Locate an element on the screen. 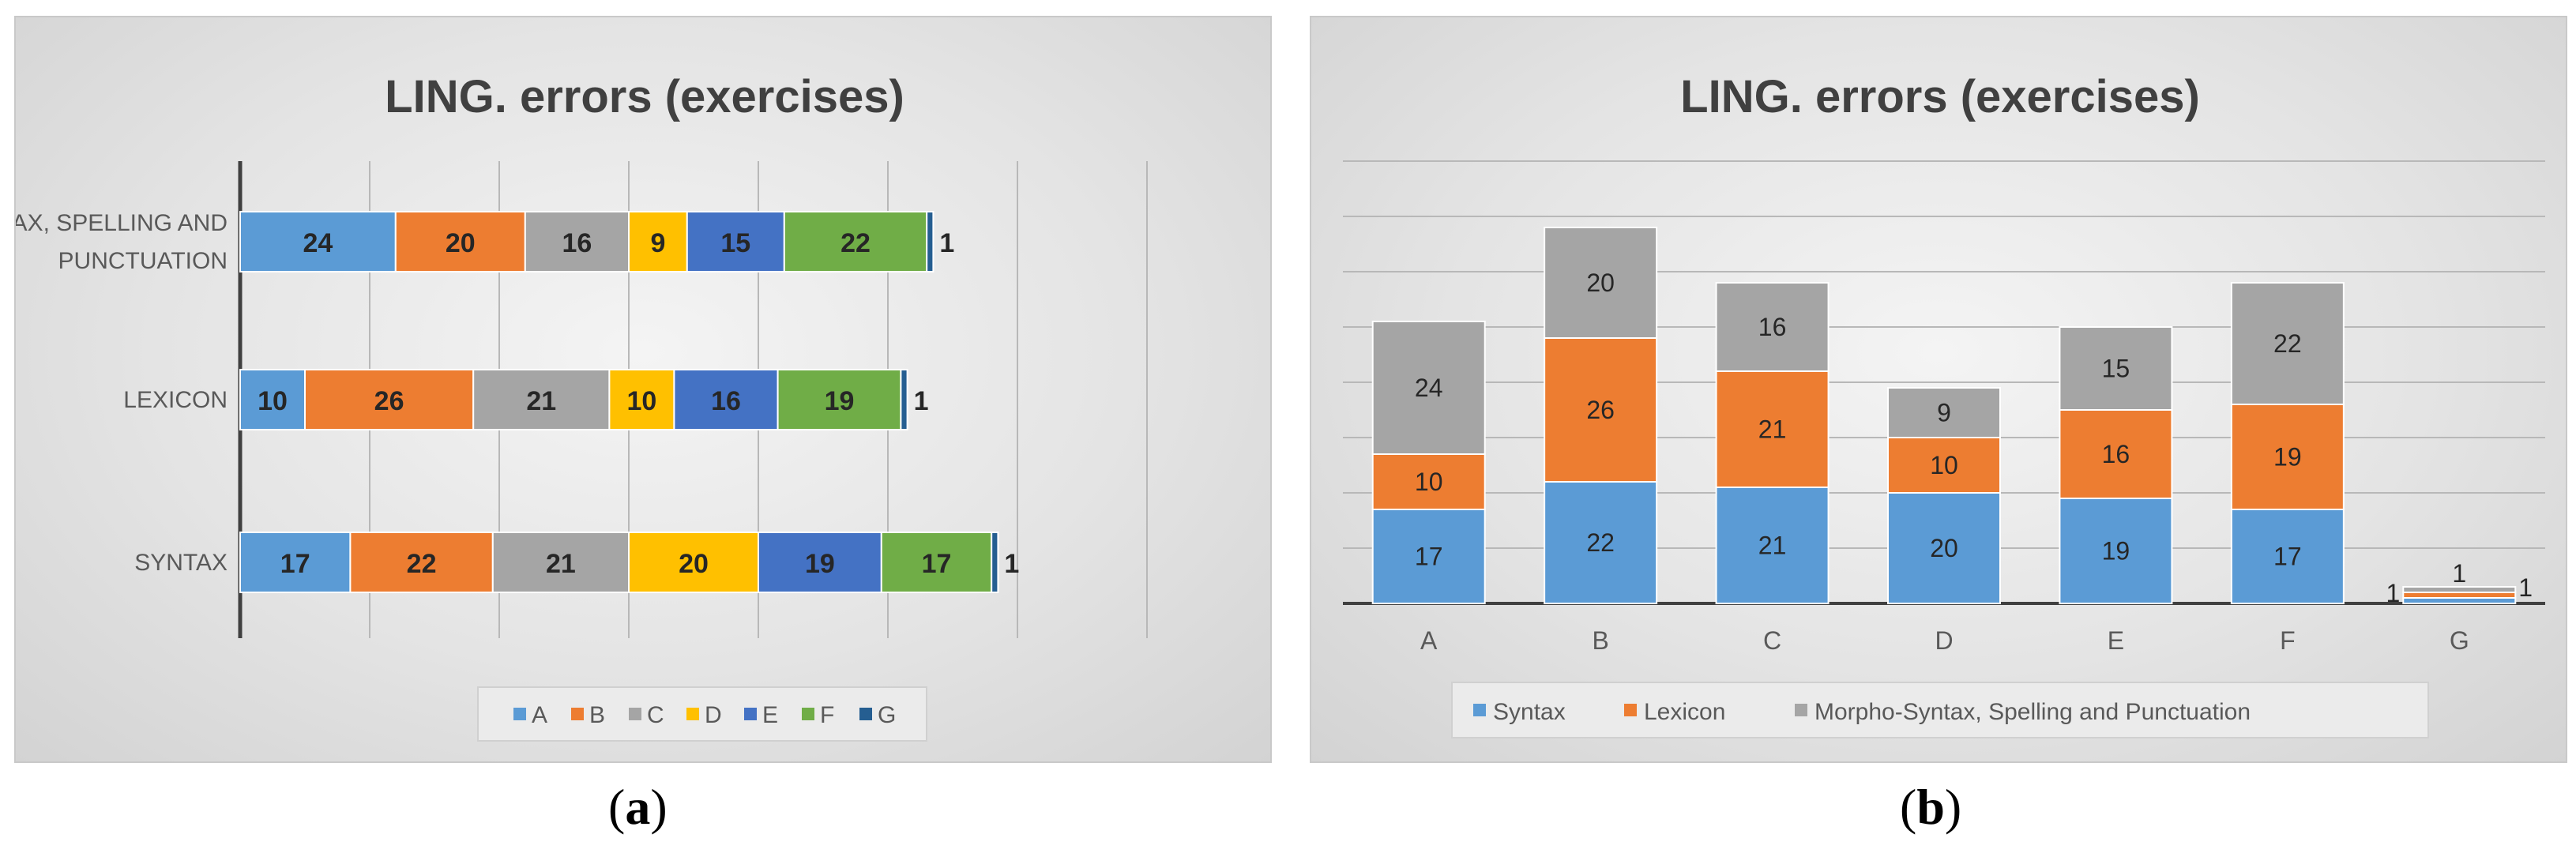 The width and height of the screenshot is (2576, 853). chart-a-legend-swatch-a is located at coordinates (519, 714).